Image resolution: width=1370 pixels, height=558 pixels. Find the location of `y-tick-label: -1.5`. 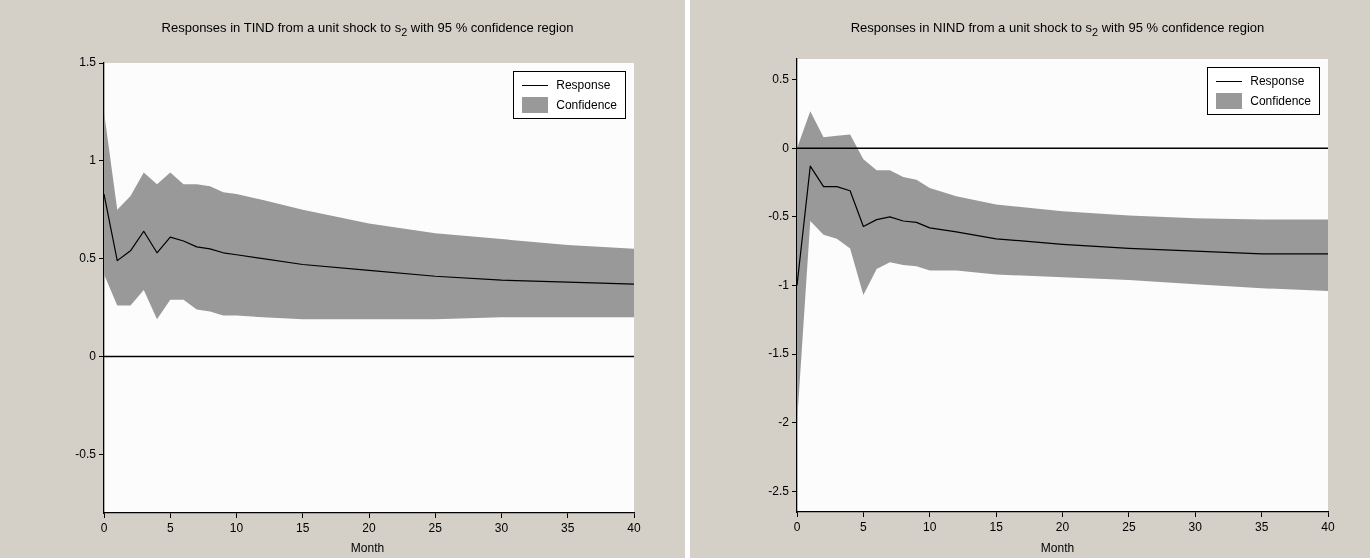

y-tick-label: -1.5 is located at coordinates (779, 353).